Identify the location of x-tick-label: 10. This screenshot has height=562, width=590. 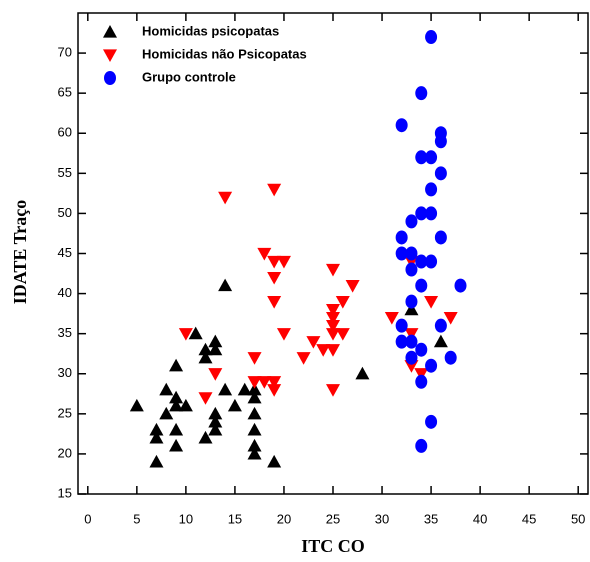
(186, 518).